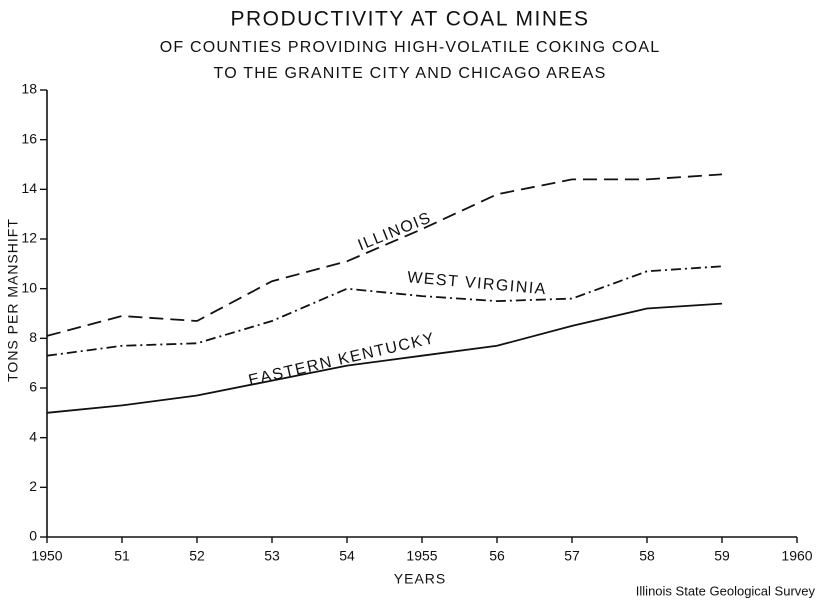 This screenshot has width=821, height=605. I want to click on series-label: EASTERN KENTUCKY, so click(342, 360).